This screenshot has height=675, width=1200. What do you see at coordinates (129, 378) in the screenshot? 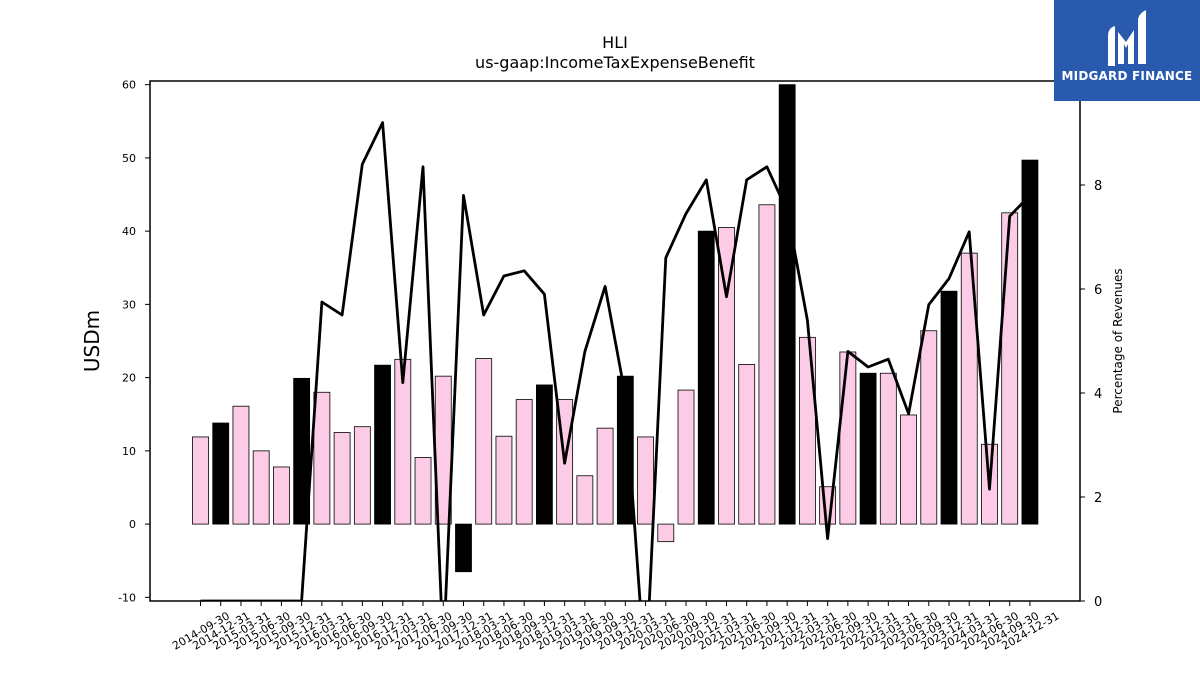
I see `y-tick-label: 20` at bounding box center [129, 378].